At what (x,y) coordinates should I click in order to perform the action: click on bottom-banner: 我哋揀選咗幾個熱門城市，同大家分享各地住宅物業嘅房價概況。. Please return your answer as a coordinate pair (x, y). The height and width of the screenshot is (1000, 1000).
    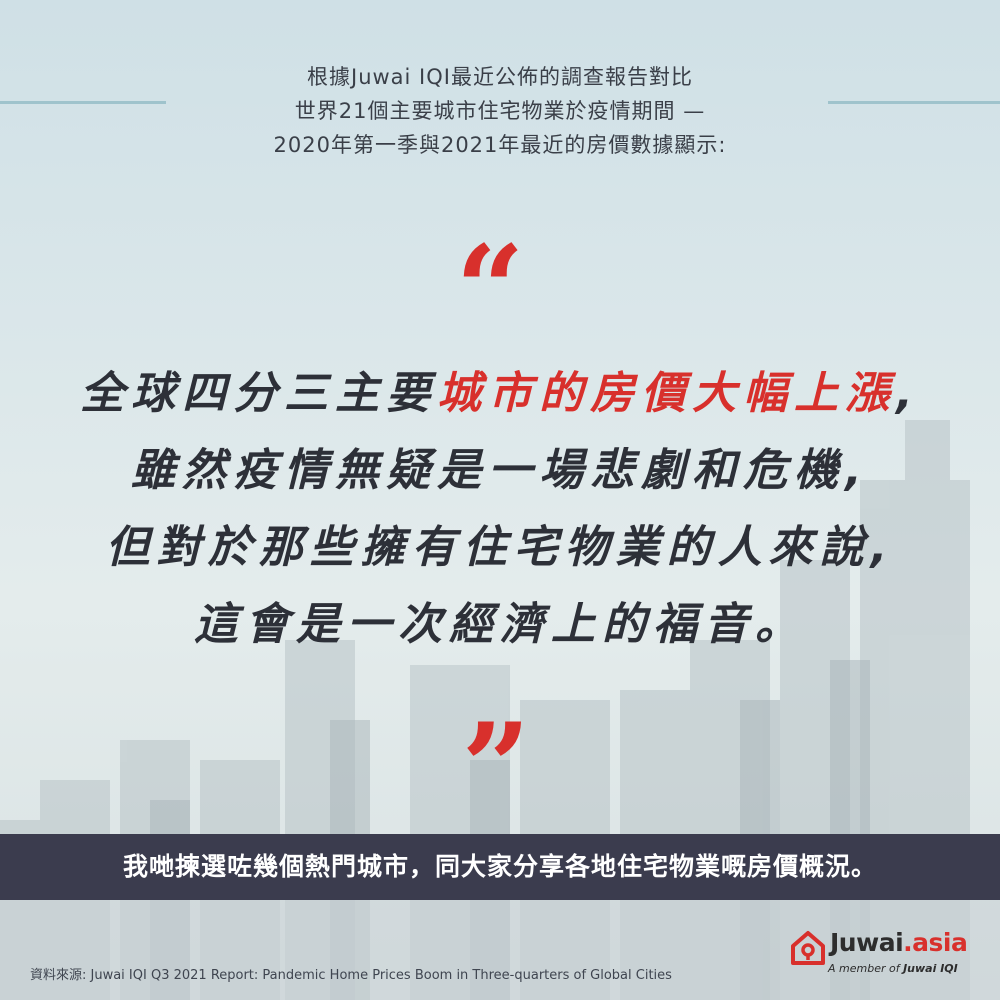
    Looking at the image, I should click on (500, 867).